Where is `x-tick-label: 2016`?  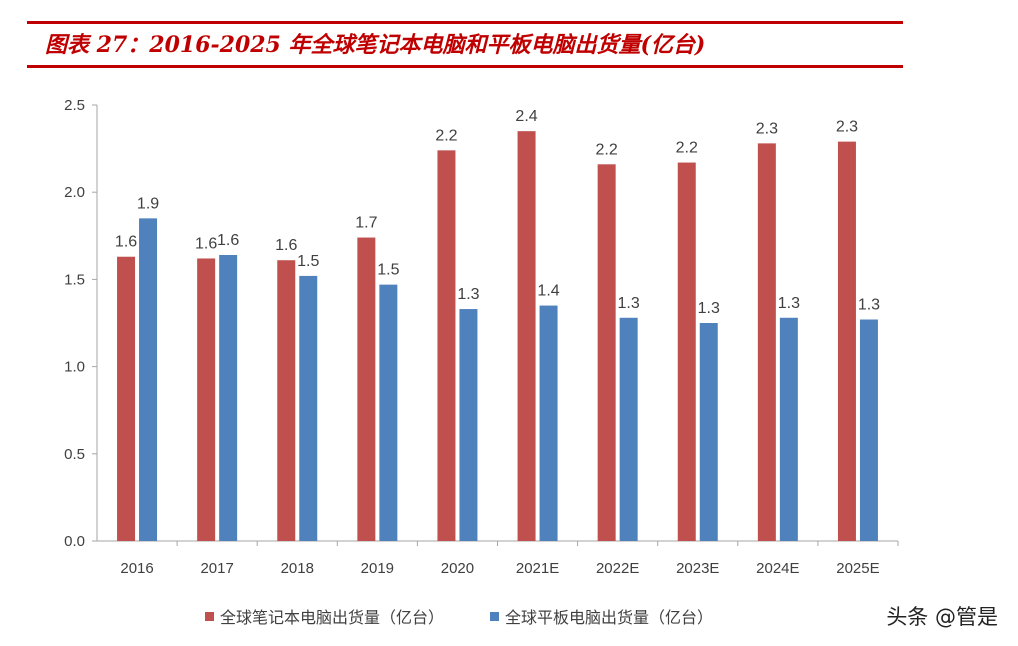
x-tick-label: 2016 is located at coordinates (136, 568).